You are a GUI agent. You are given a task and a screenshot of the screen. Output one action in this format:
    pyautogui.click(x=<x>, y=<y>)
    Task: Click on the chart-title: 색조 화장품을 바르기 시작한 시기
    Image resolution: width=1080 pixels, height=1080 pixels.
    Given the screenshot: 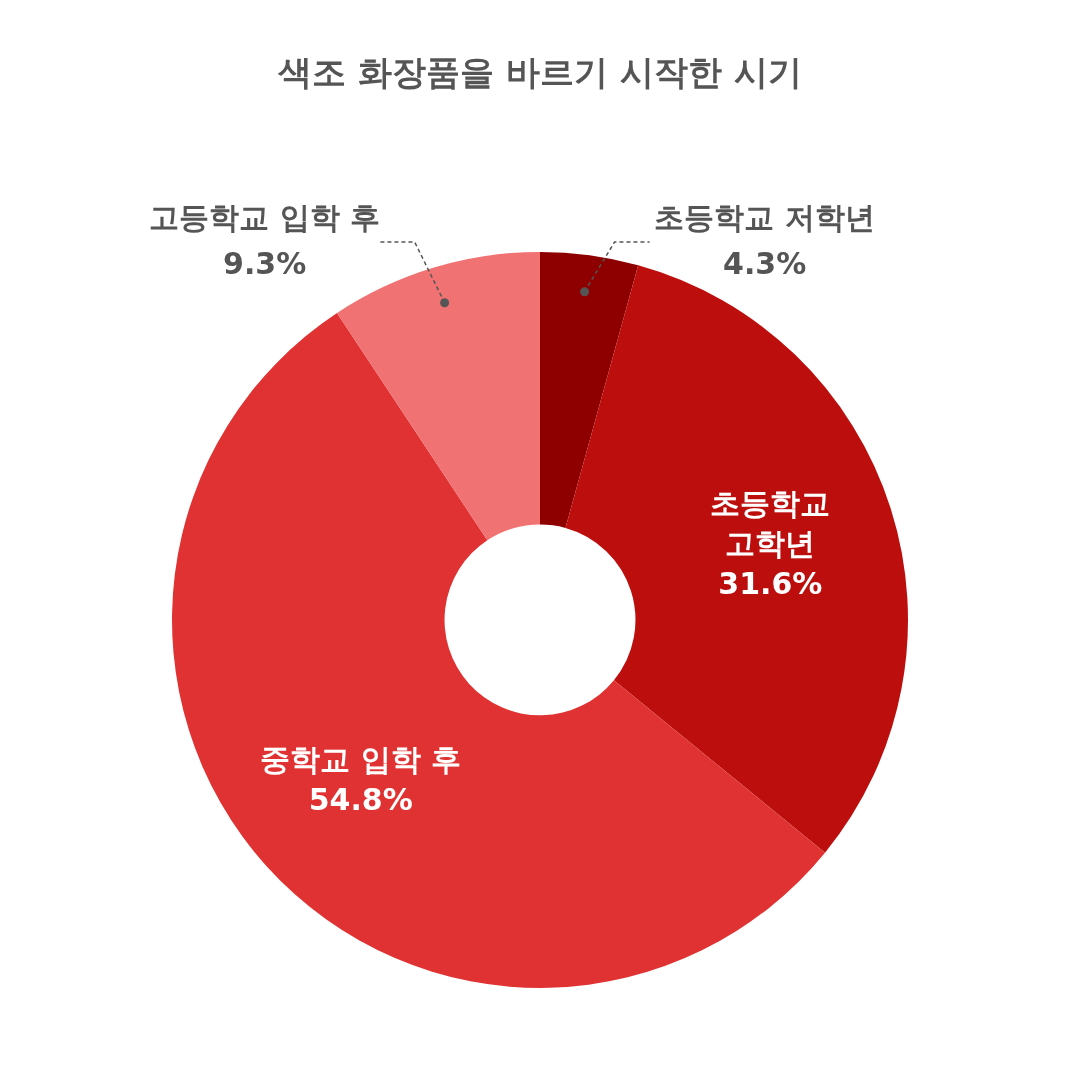 What is the action you would take?
    pyautogui.click(x=539, y=72)
    